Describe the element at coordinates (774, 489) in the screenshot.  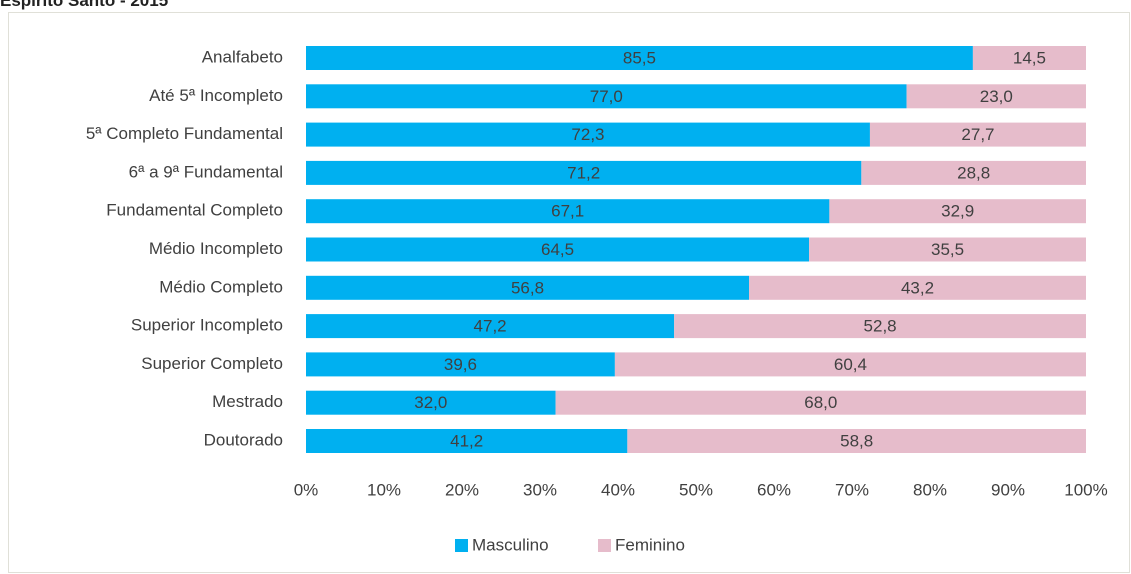
I see `x-tick-label: 60%` at that location.